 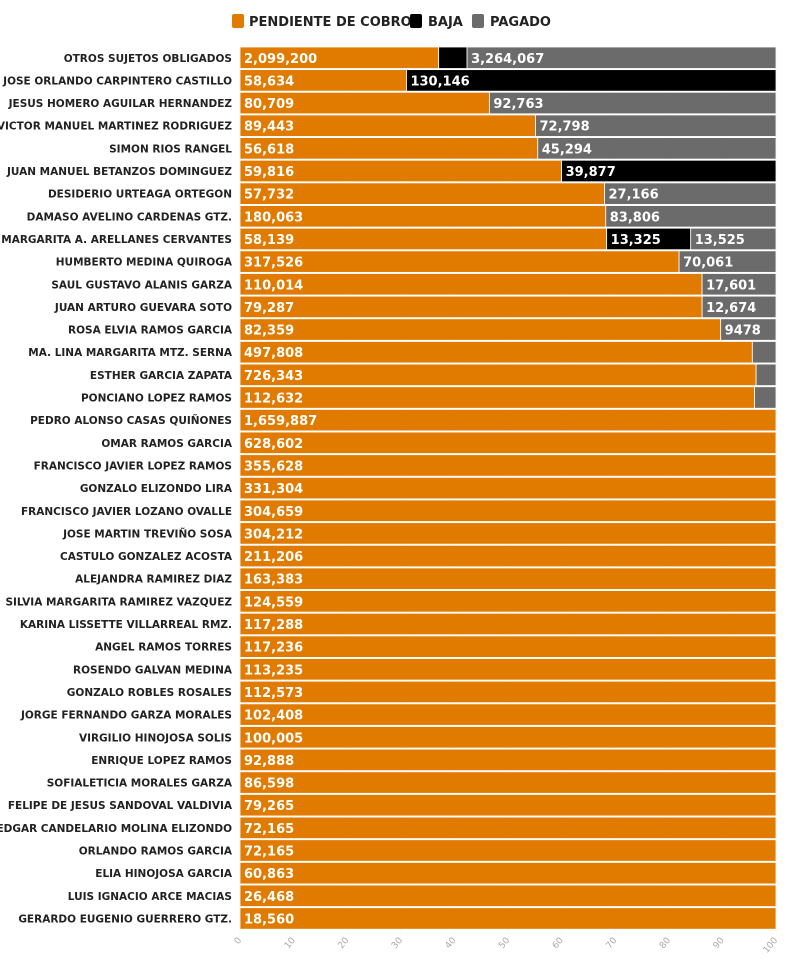 I want to click on x-tick-label: 70, so click(x=611, y=943).